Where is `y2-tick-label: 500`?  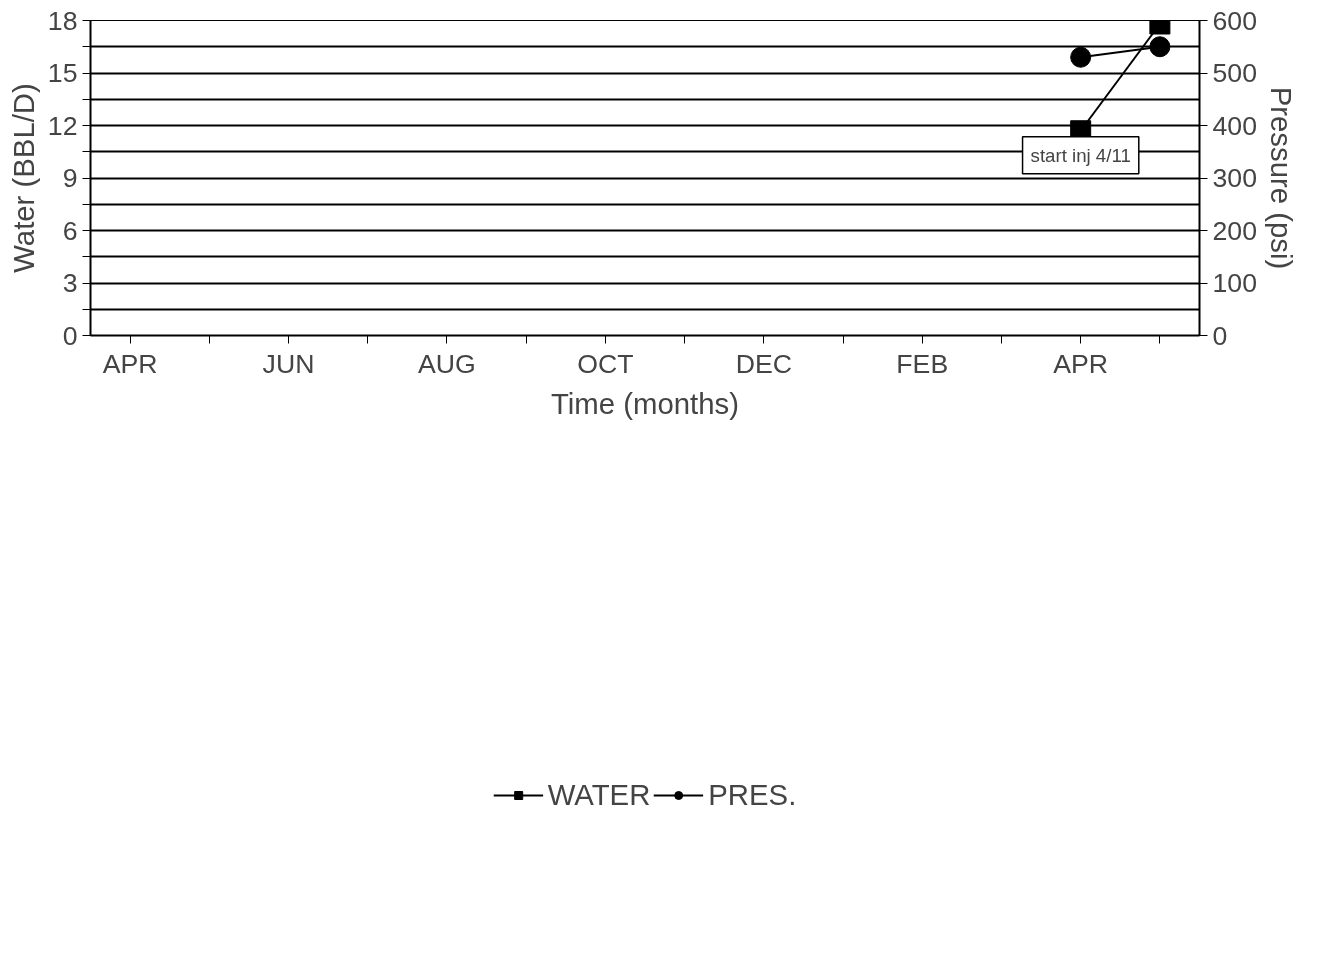
y2-tick-label: 500 is located at coordinates (1234, 73).